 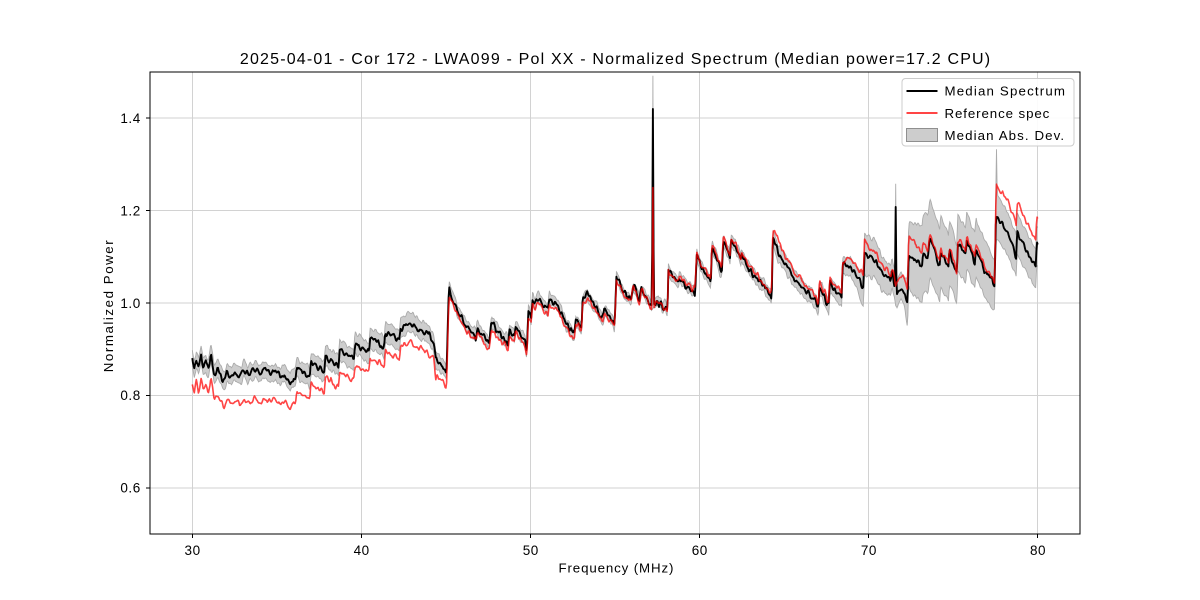 What do you see at coordinates (998, 113) in the screenshot?
I see `svg-text: Reference spec` at bounding box center [998, 113].